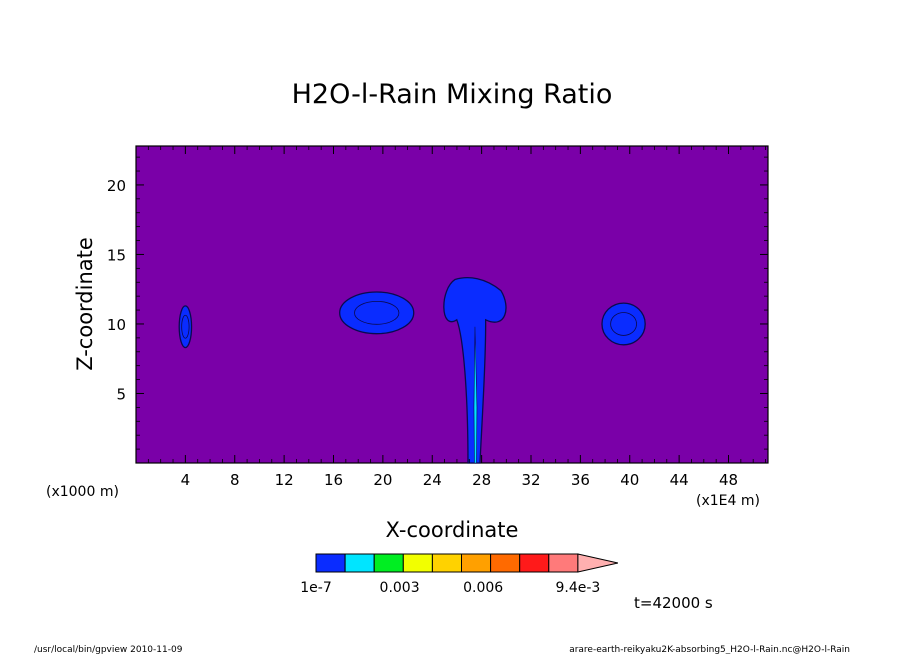  What do you see at coordinates (432, 480) in the screenshot?
I see `x-tick-label: 24` at bounding box center [432, 480].